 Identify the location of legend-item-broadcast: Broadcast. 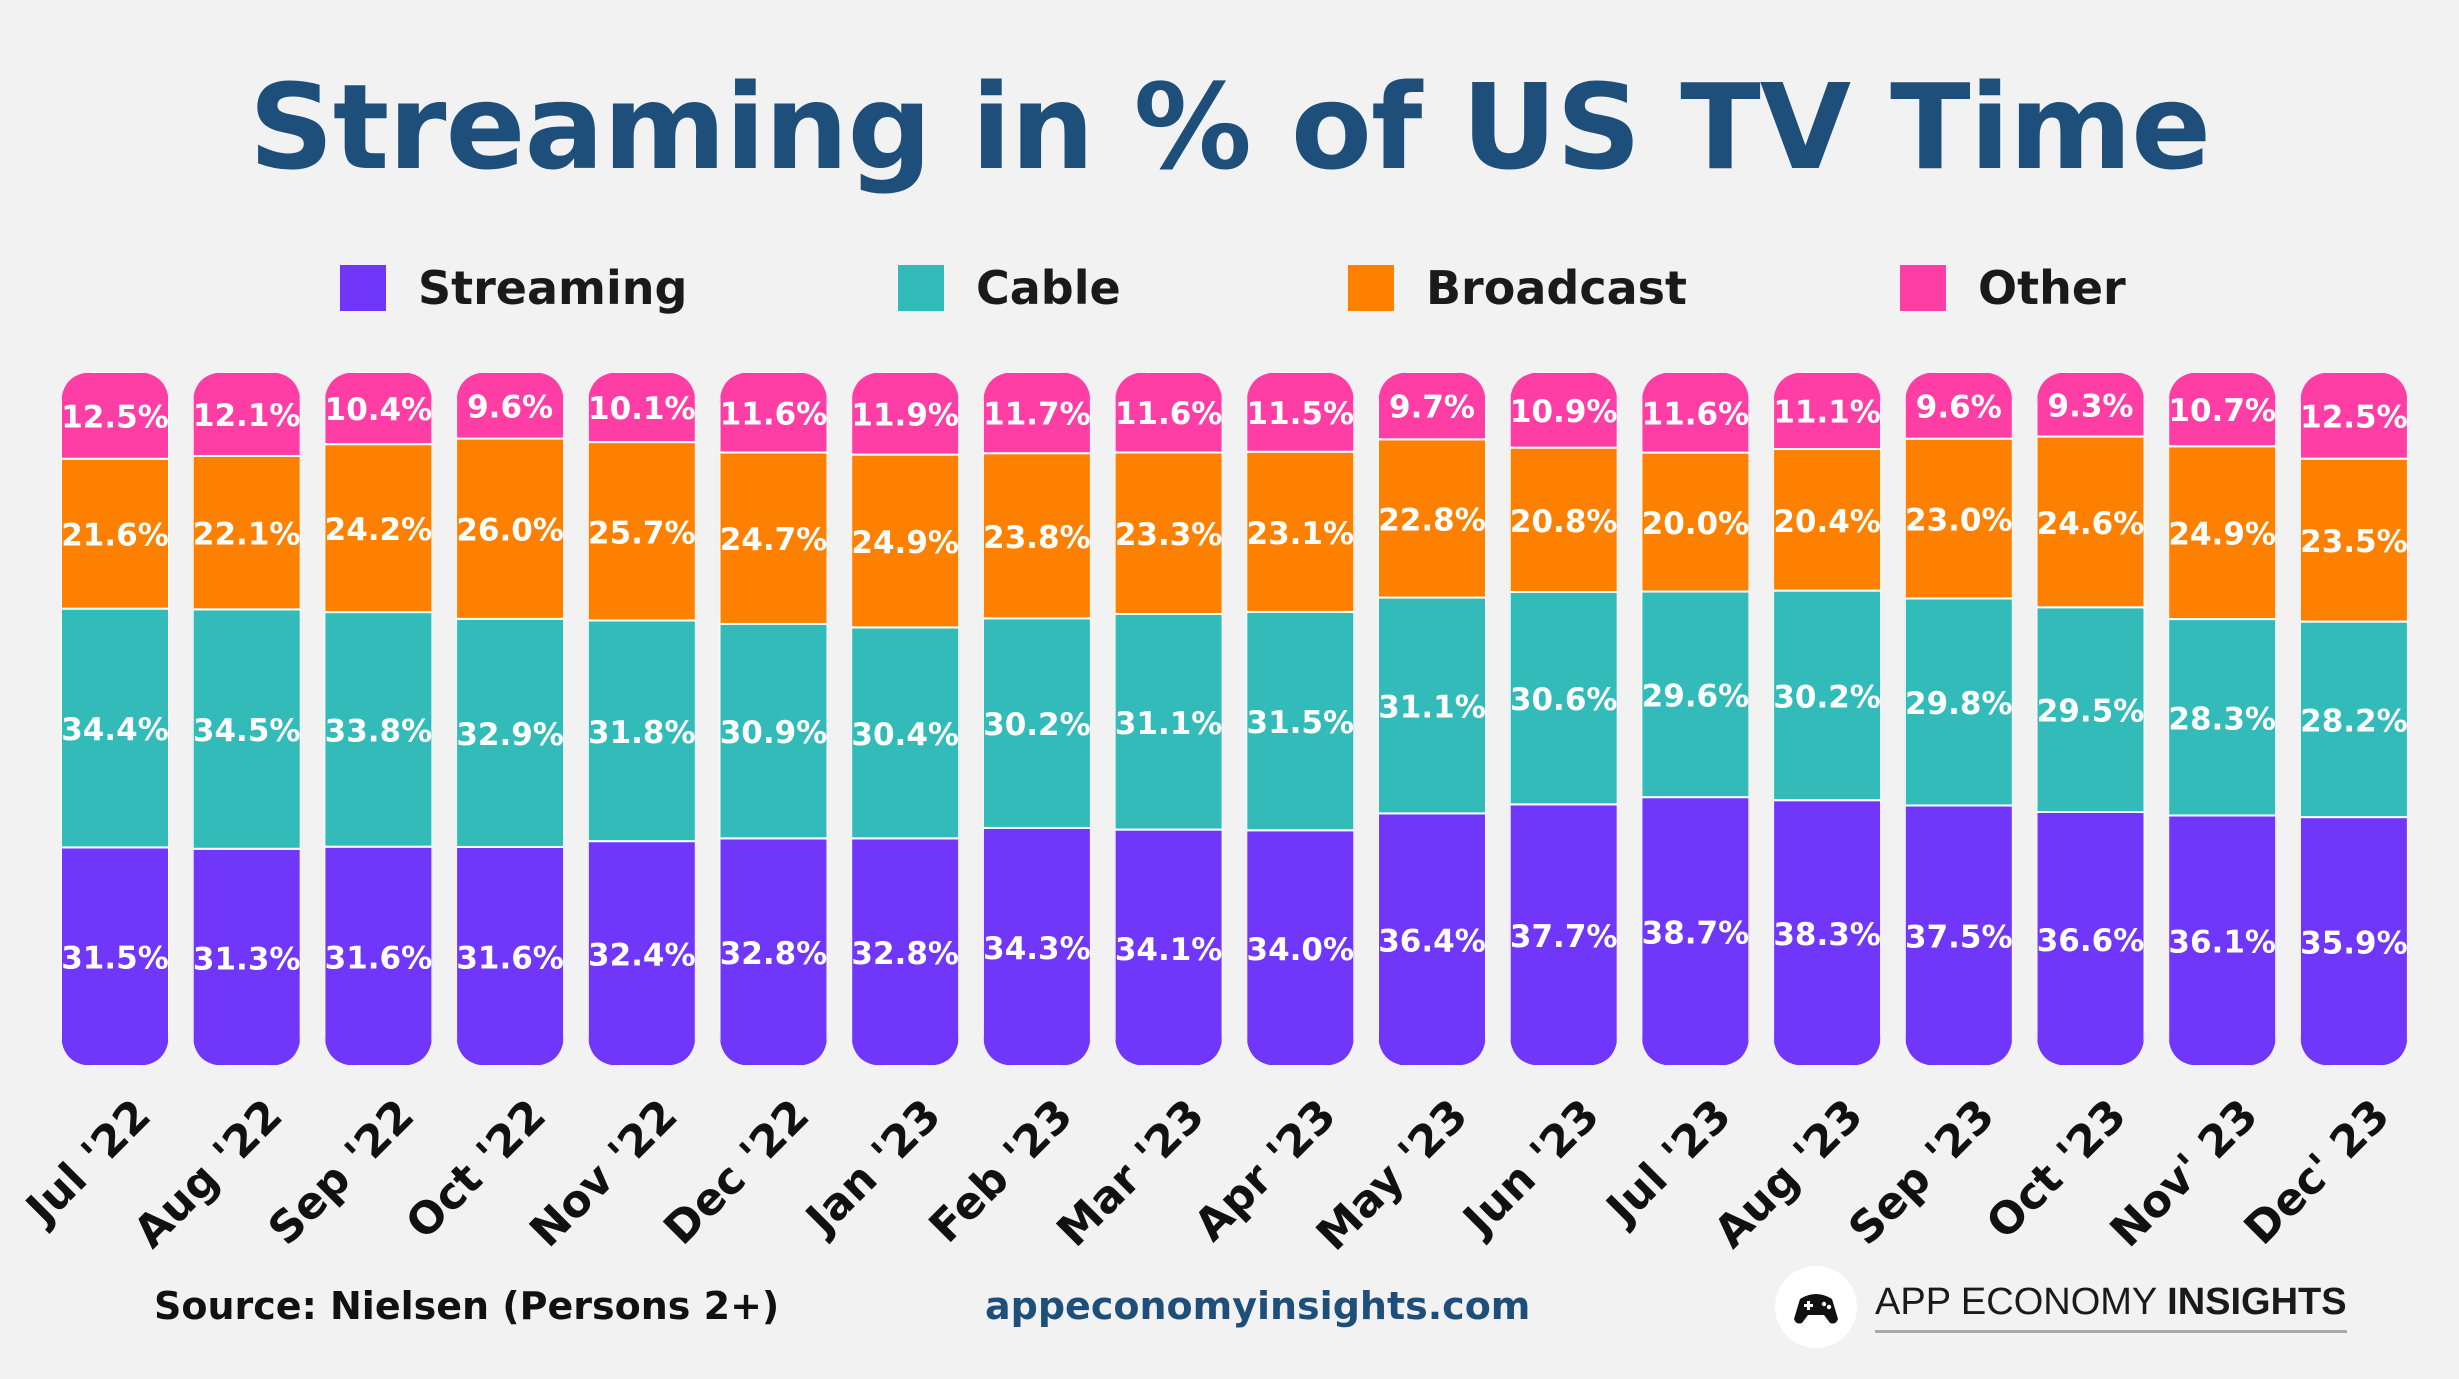
(1517, 288).